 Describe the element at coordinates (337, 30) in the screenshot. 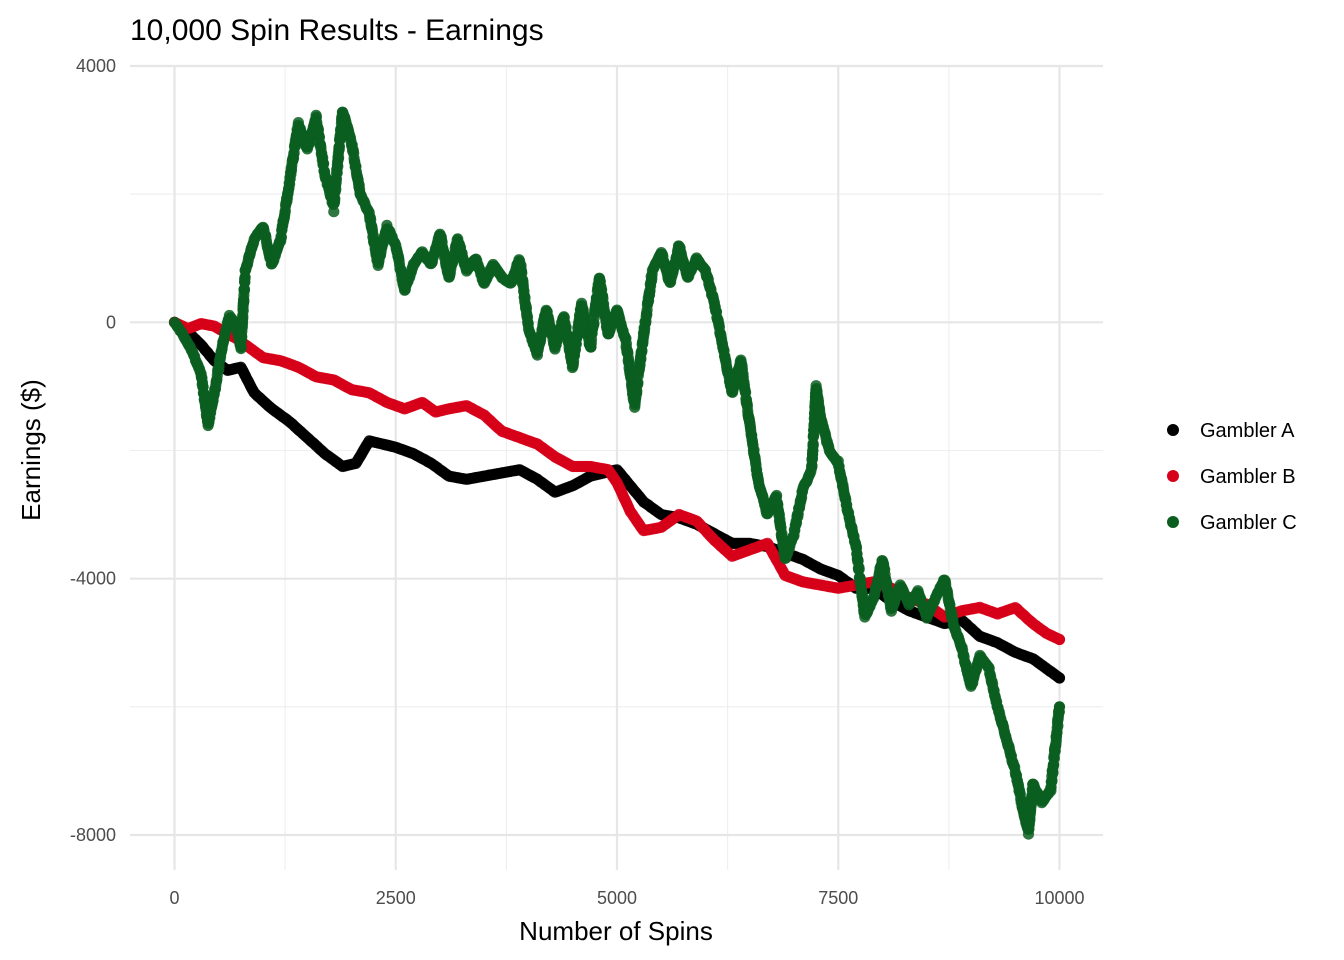

I see `chart-title: 10,000 Spin Results - Earnings` at that location.